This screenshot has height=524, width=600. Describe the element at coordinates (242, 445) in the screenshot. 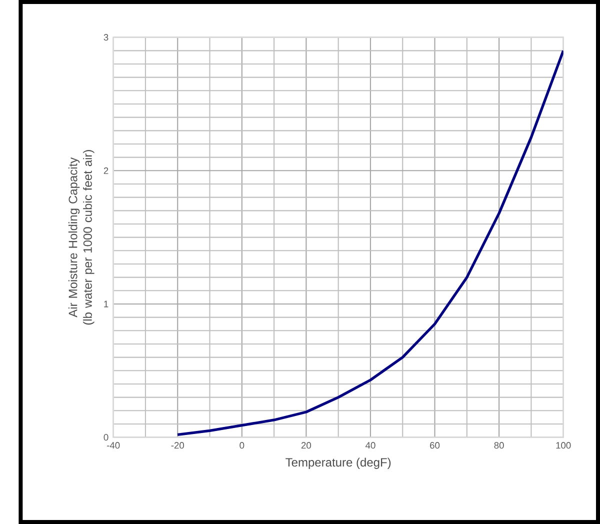

I see `x-tick-label: 0` at that location.